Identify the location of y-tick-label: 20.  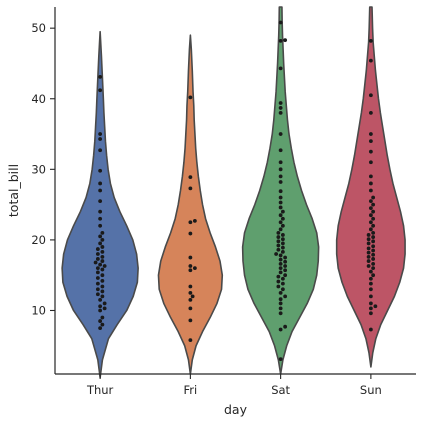
(38, 240).